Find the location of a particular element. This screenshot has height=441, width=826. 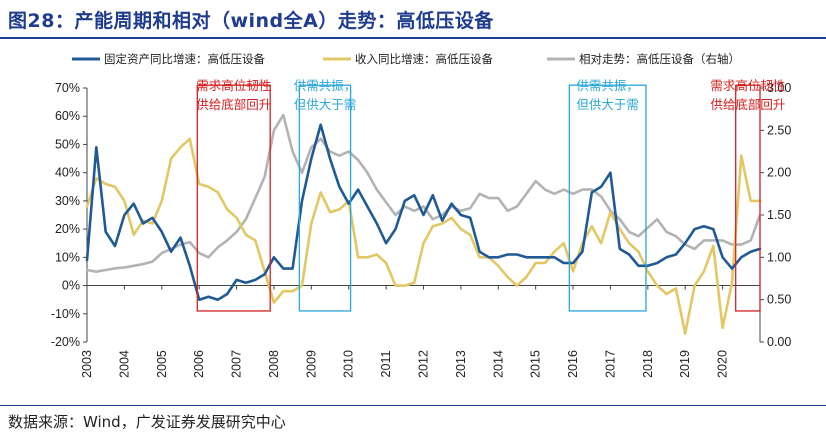

x-tick-label: 2016 is located at coordinates (573, 364).